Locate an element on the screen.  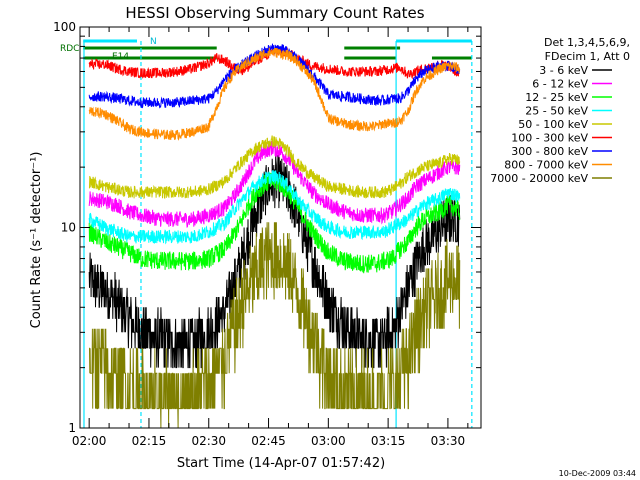
flag-label: RDC is located at coordinates (69, 49).